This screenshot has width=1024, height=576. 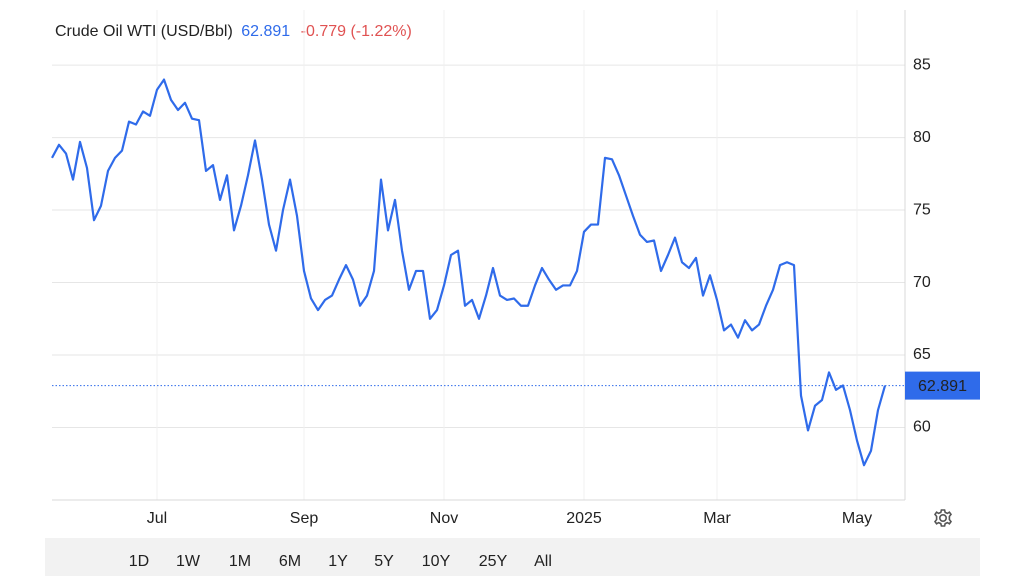 I want to click on price-tag-label: 62.891, so click(x=942, y=386).